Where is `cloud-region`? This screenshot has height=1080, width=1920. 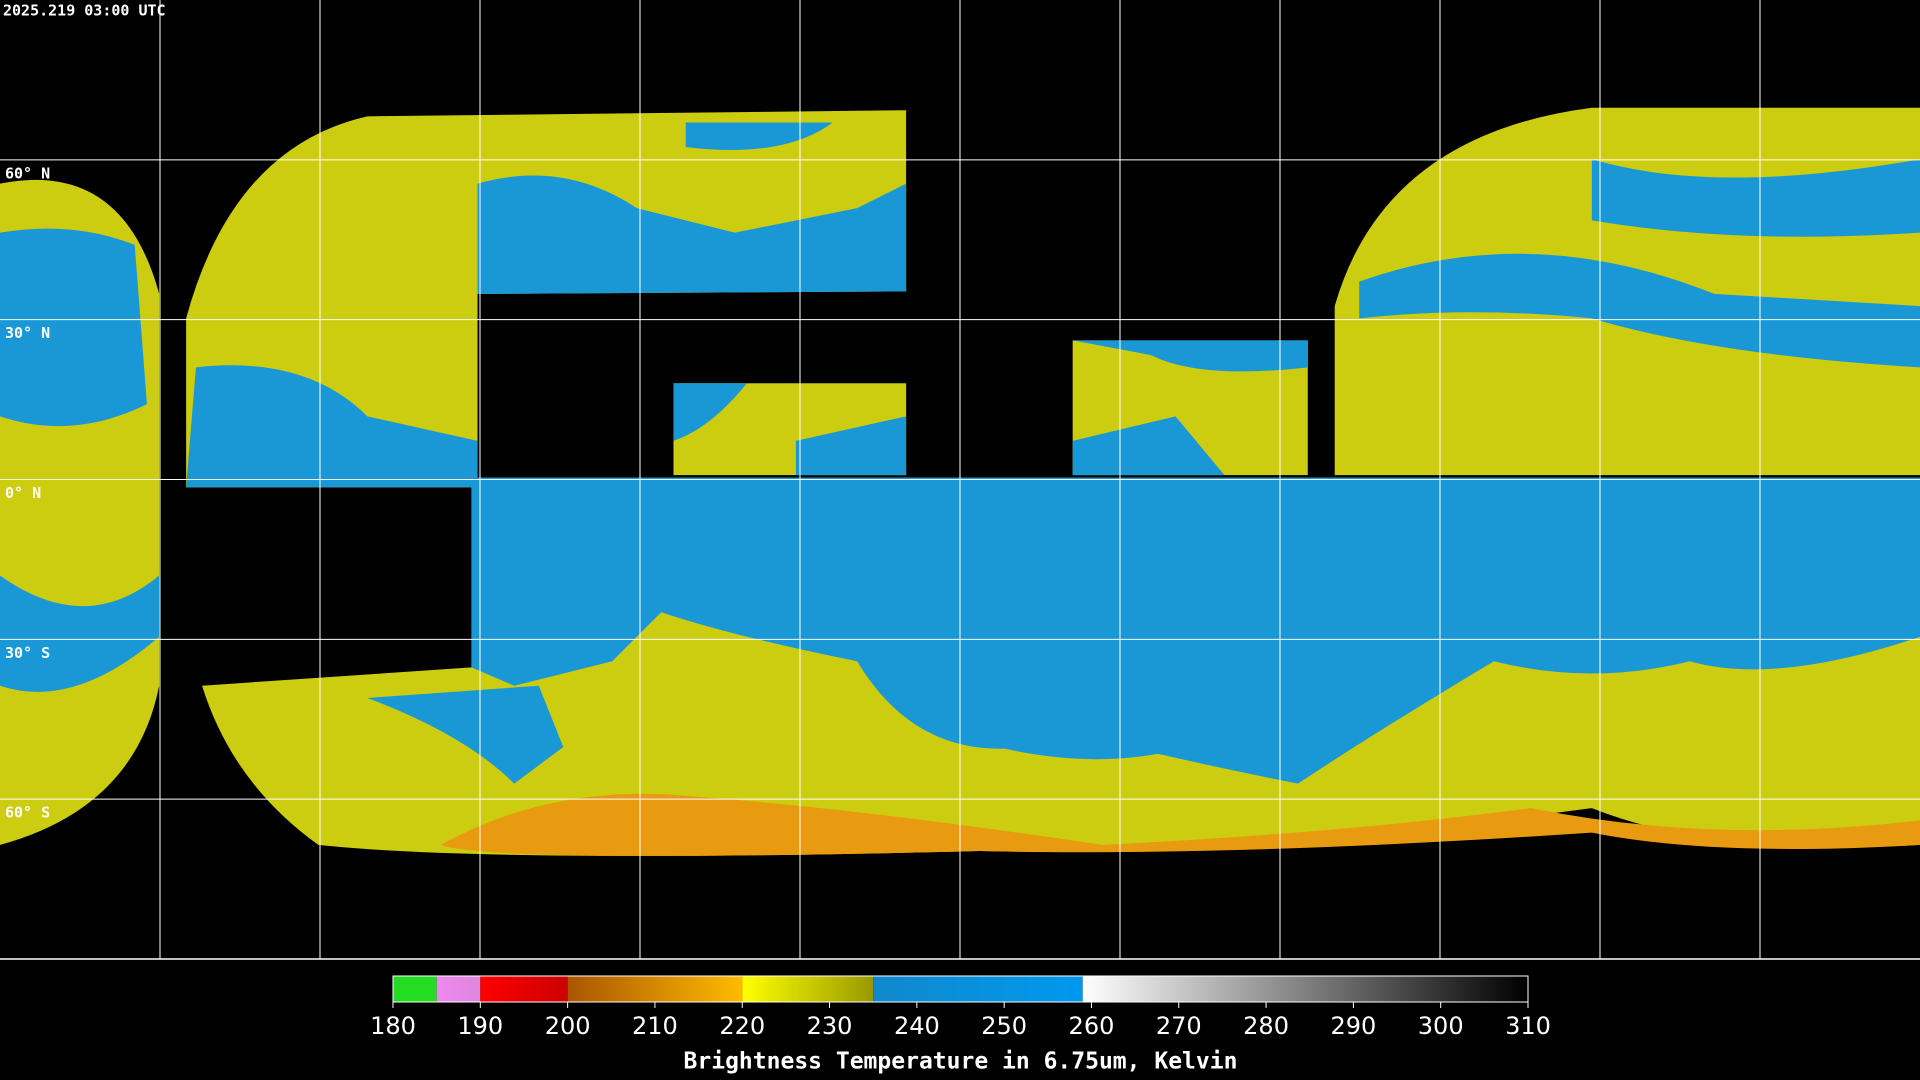 cloud-region is located at coordinates (546, 299).